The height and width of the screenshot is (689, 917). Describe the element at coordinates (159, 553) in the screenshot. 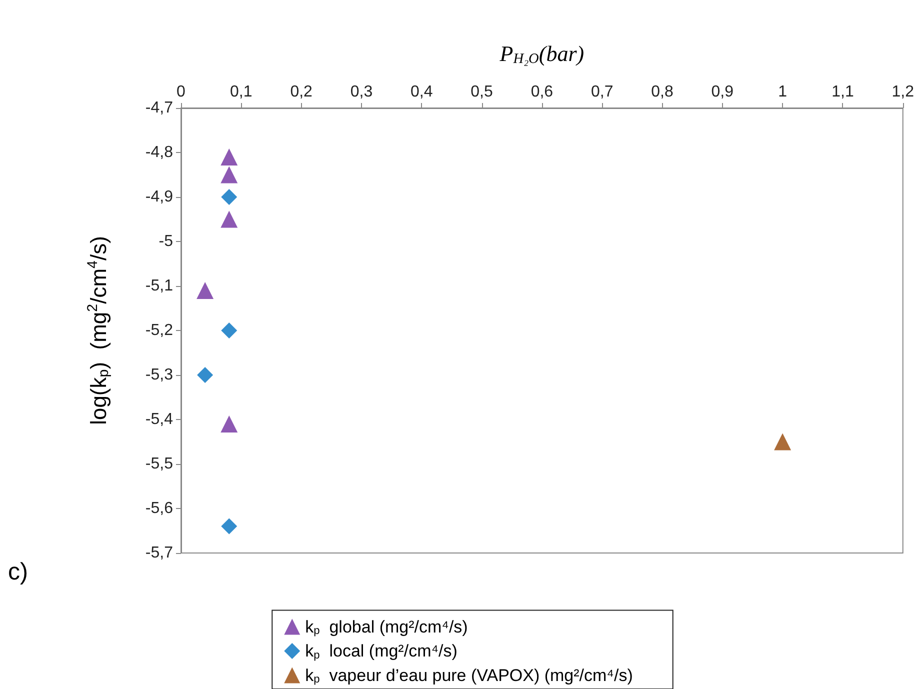

I see `y-tick-label: -5,7` at that location.